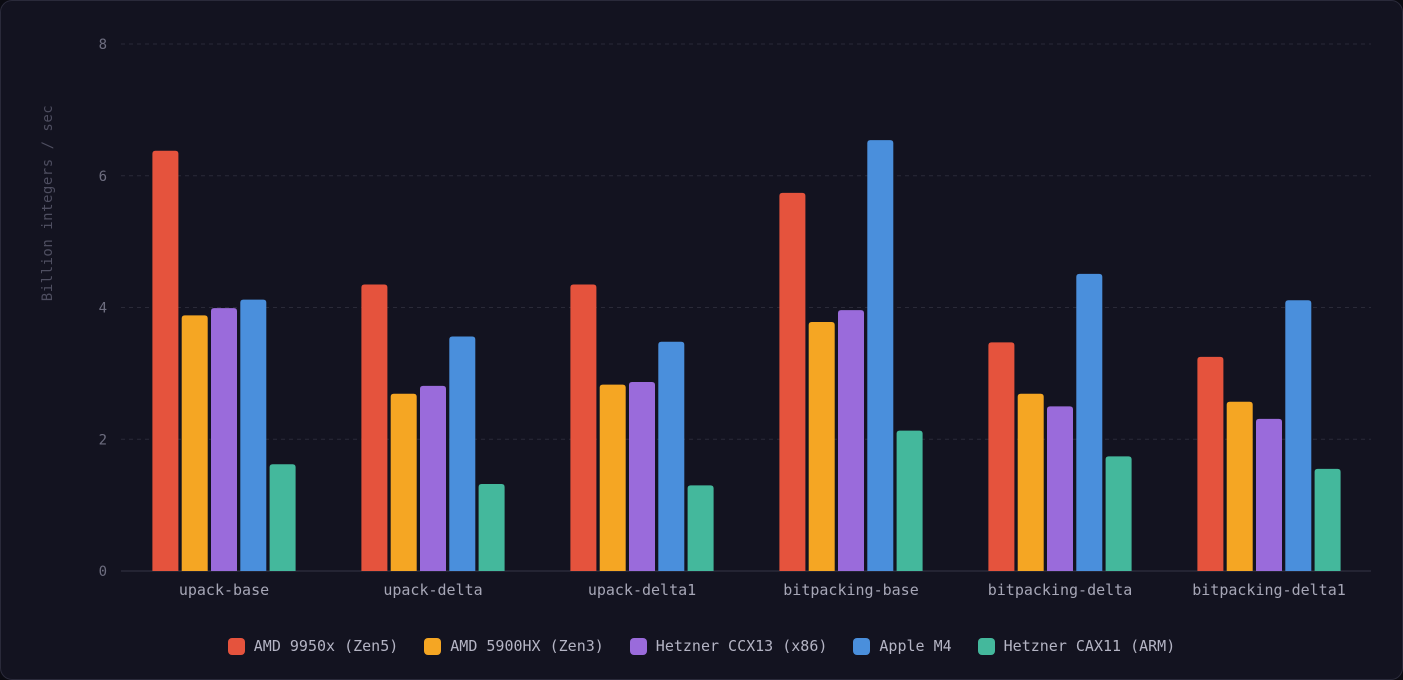 The image size is (1403, 680). Describe the element at coordinates (850, 590) in the screenshot. I see `x-tick-label: bitpacking-base` at that location.